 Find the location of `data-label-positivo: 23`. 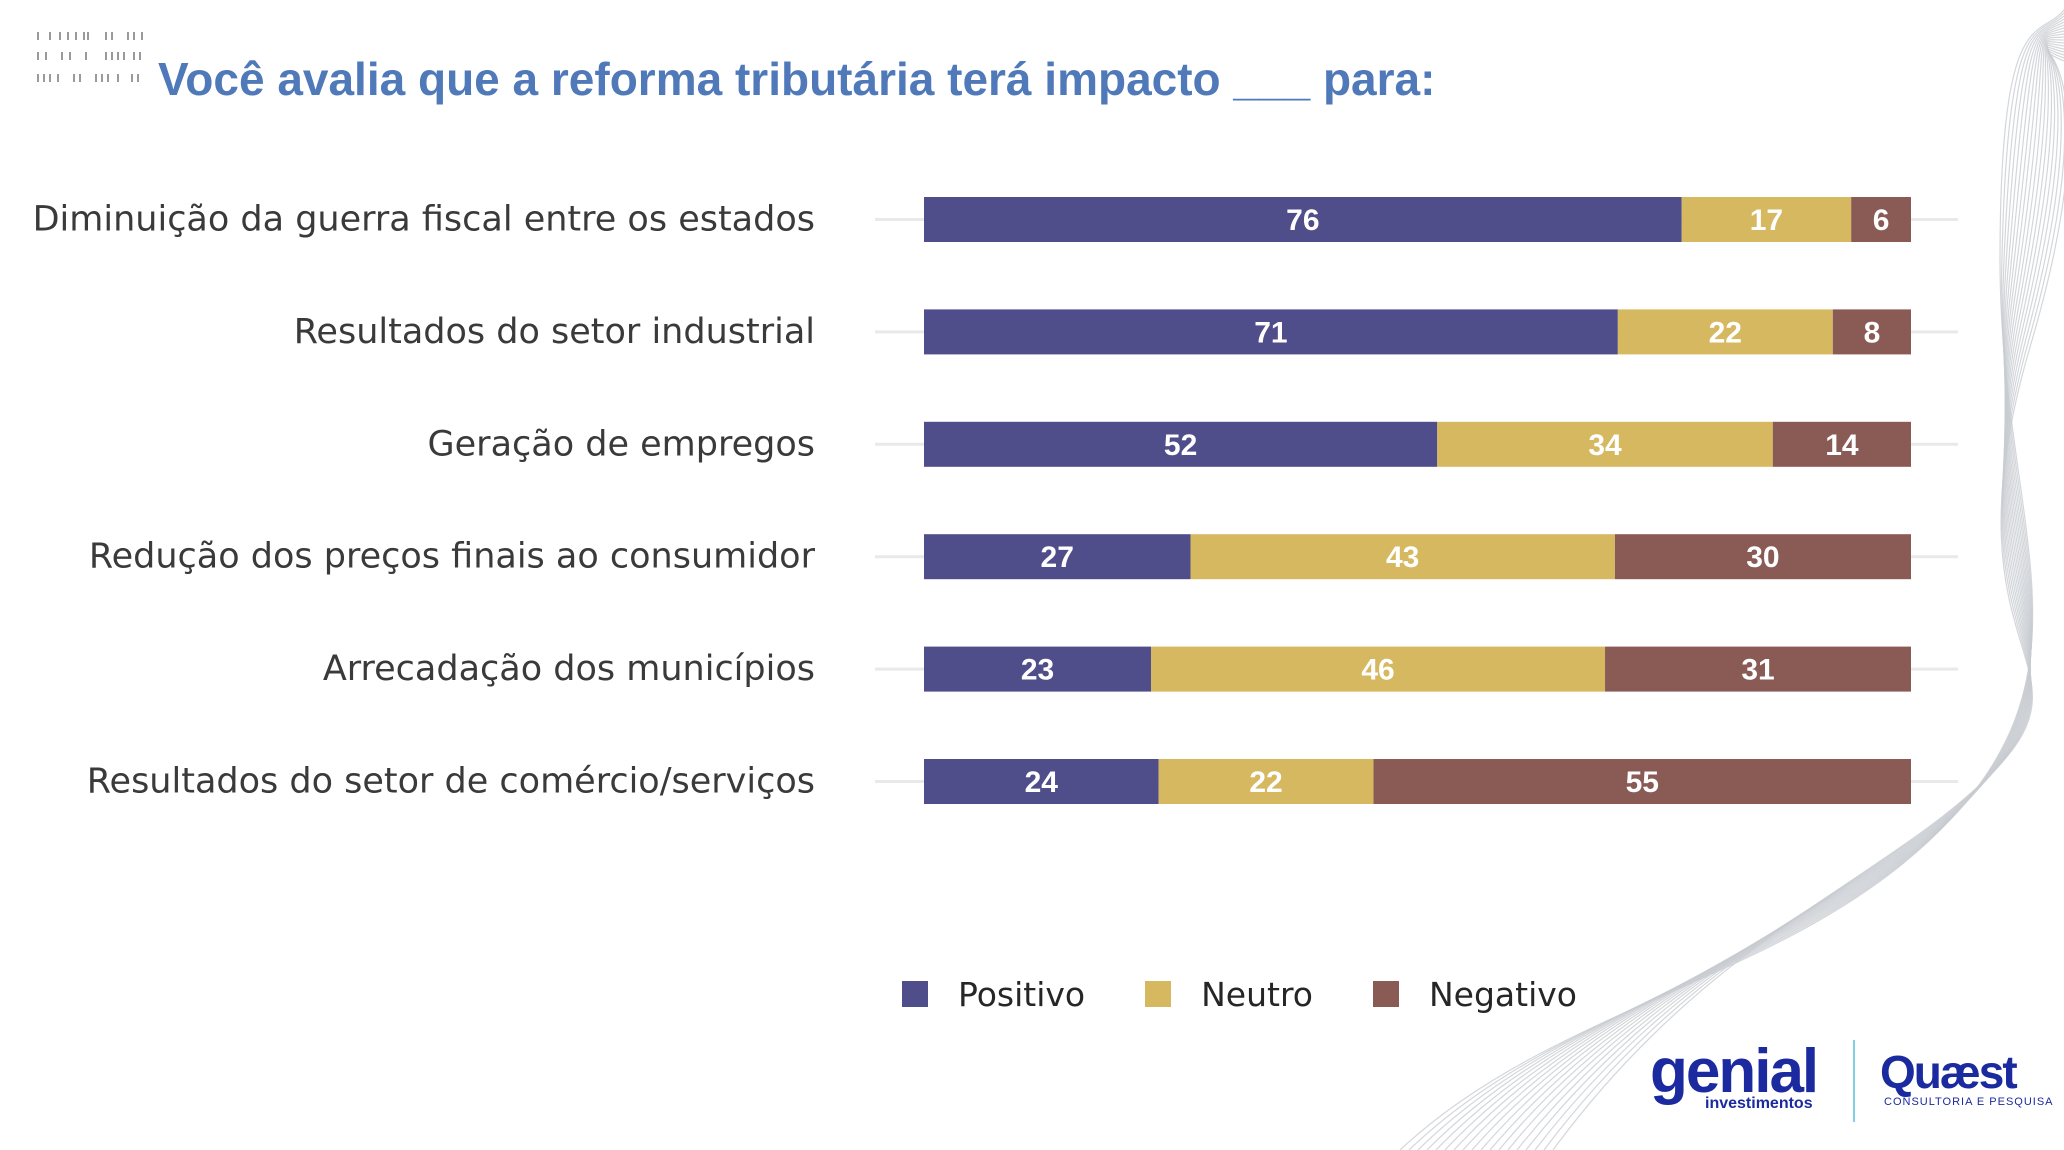

data-label-positivo: 23 is located at coordinates (1037, 670).